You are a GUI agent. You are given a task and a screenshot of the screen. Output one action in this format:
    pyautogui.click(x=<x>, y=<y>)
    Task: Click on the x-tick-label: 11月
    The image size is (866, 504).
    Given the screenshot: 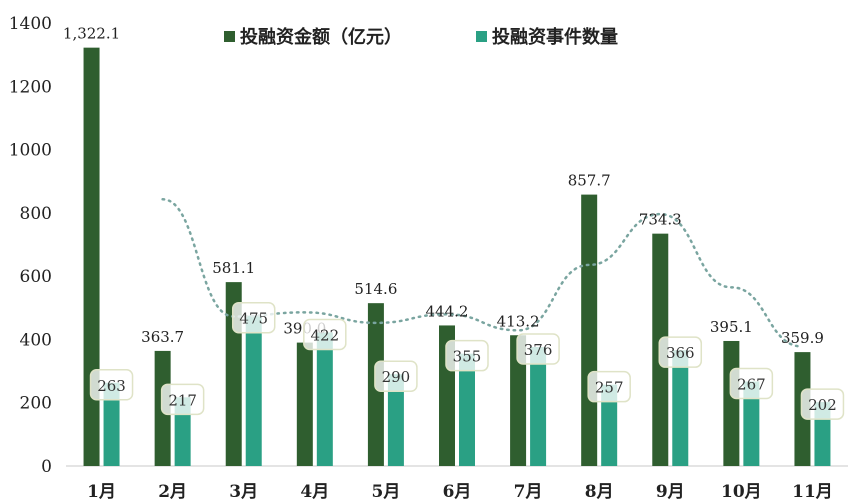 What is the action you would take?
    pyautogui.click(x=812, y=492)
    